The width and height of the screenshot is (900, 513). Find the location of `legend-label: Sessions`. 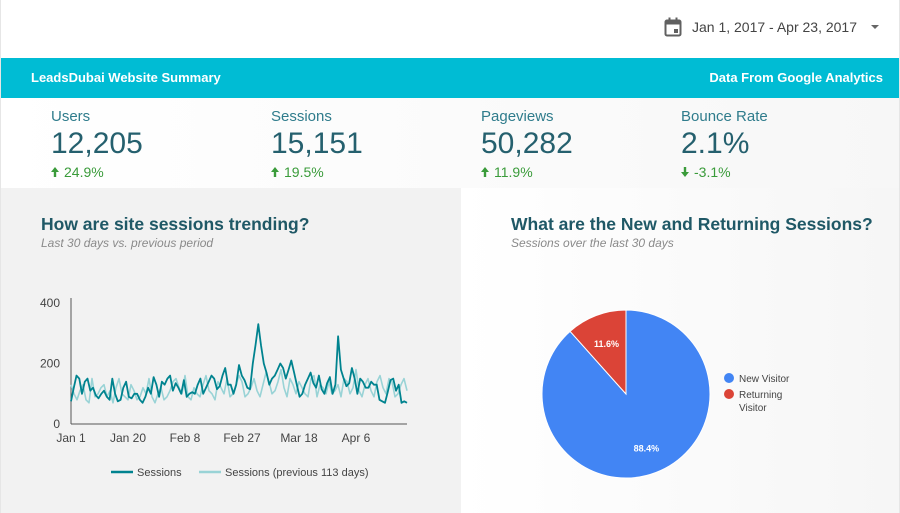

legend-label: Sessions is located at coordinates (159, 473).